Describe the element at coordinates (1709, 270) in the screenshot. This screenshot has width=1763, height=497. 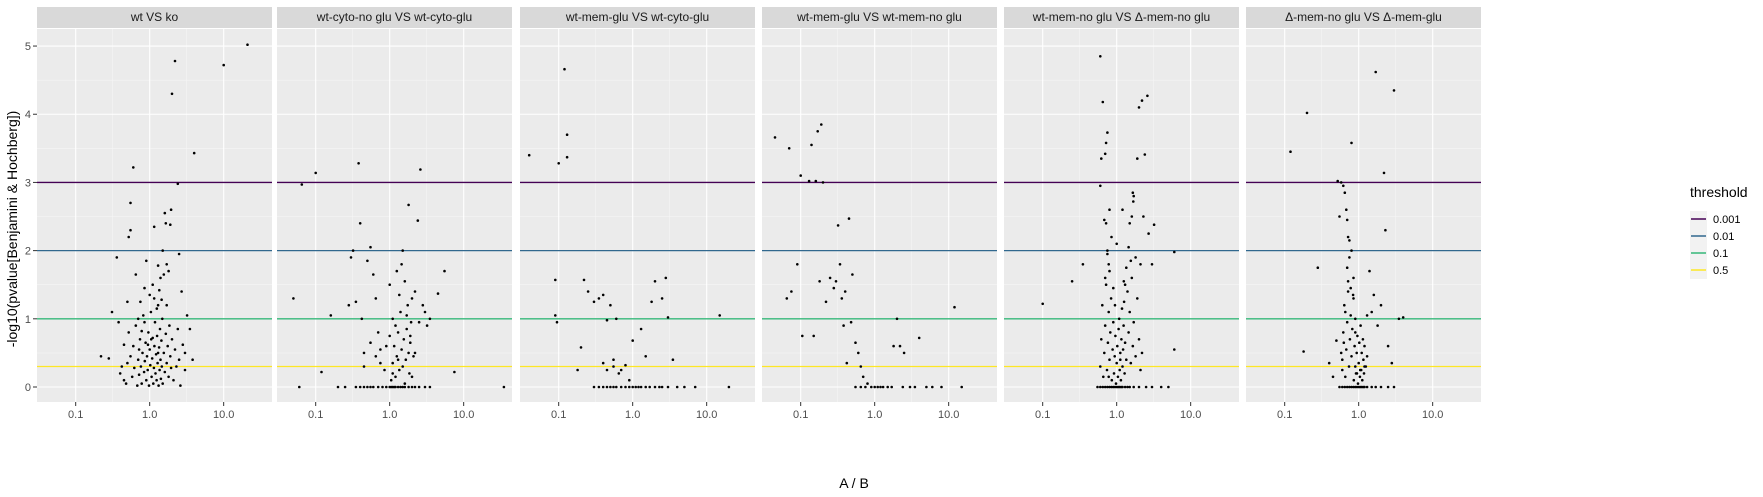
I see `legend-entry: 0.5` at that location.